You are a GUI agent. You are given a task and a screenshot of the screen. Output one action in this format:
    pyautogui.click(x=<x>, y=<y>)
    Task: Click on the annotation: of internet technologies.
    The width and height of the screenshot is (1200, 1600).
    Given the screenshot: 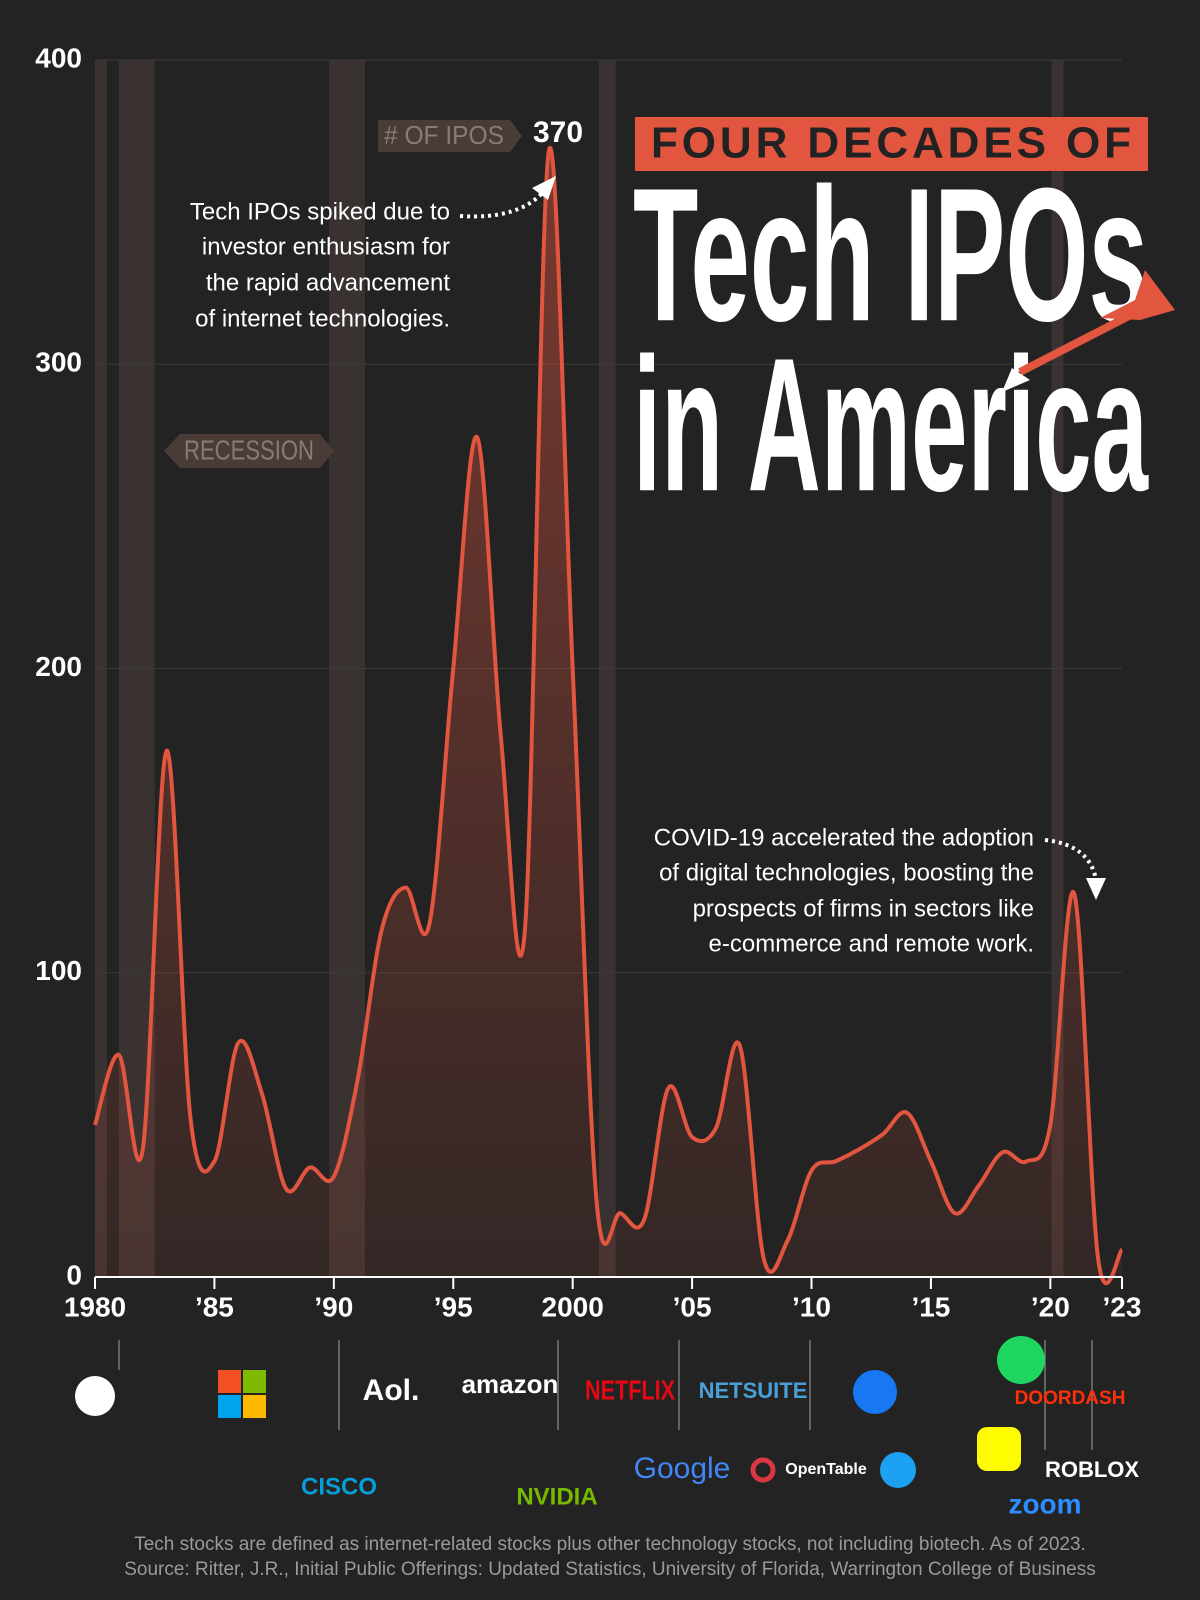 What is the action you would take?
    pyautogui.click(x=322, y=318)
    